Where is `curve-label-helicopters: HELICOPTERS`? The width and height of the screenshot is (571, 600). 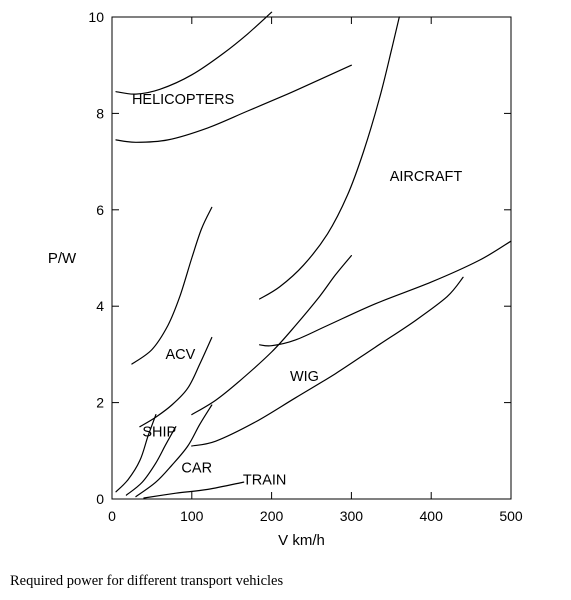 curve-label-helicopters: HELICOPTERS is located at coordinates (183, 100).